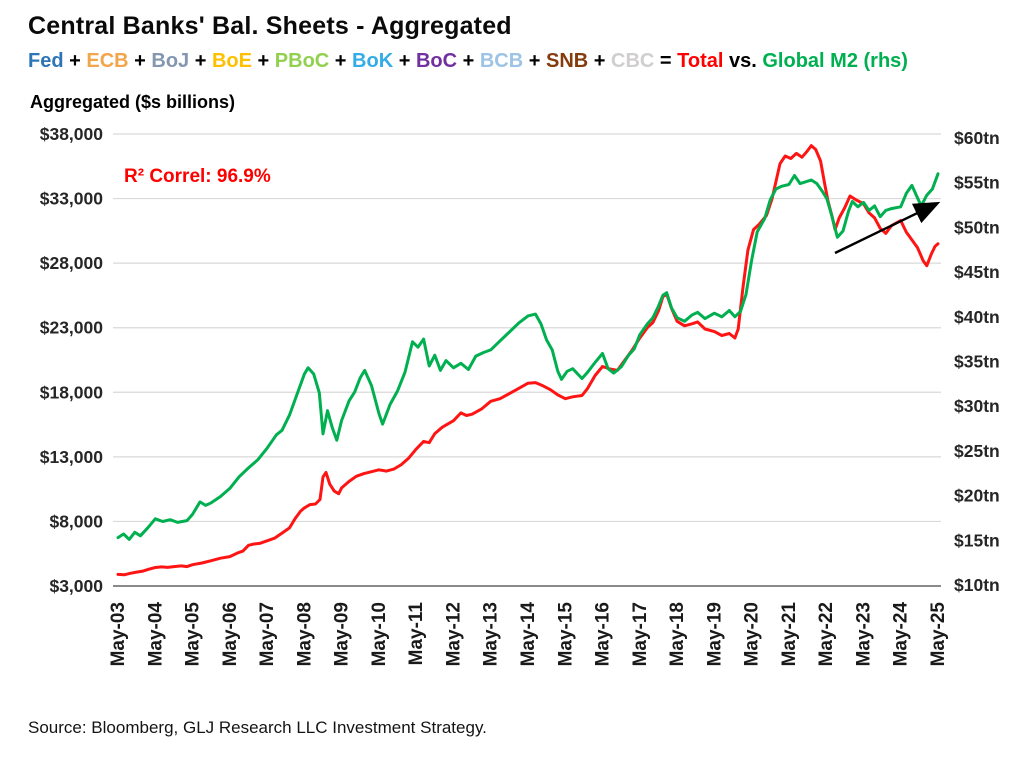 The image size is (1024, 768). What do you see at coordinates (304, 634) in the screenshot?
I see `x-axis-label: May-08` at bounding box center [304, 634].